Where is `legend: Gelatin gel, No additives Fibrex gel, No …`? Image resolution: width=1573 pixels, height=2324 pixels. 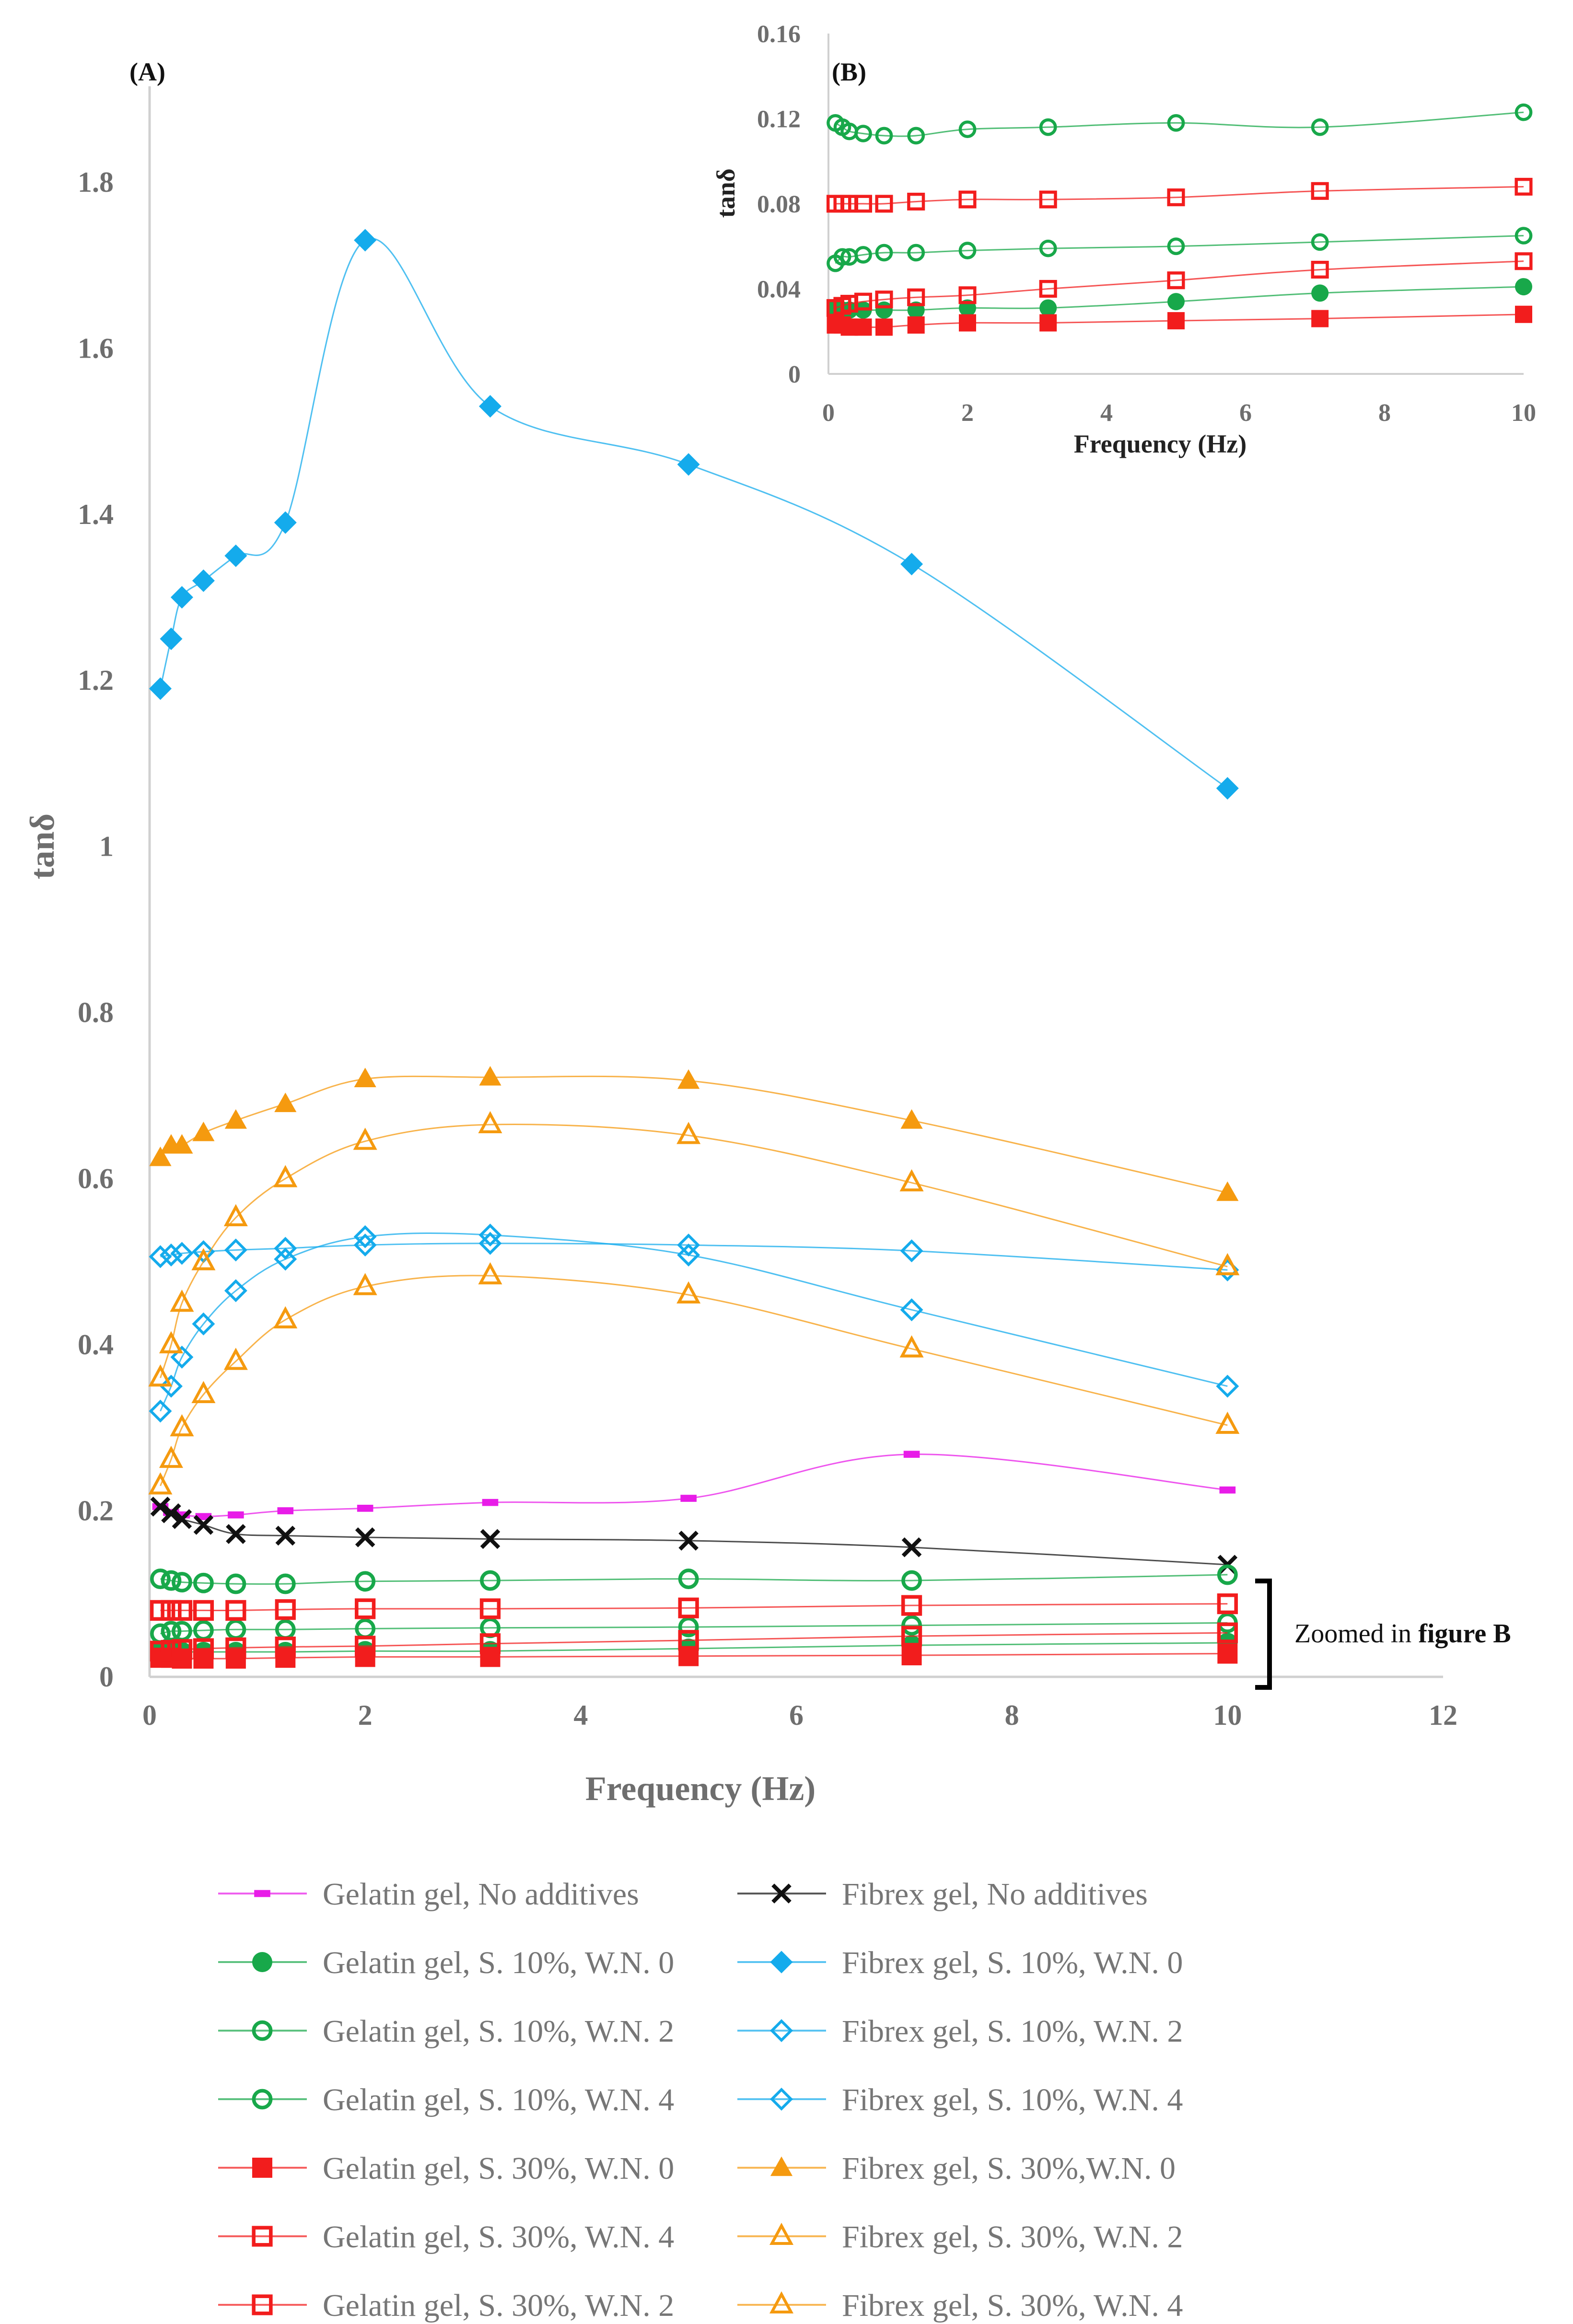
legend: Gelatin gel, No additives Fibrex gel, No … is located at coordinates (700, 2100).